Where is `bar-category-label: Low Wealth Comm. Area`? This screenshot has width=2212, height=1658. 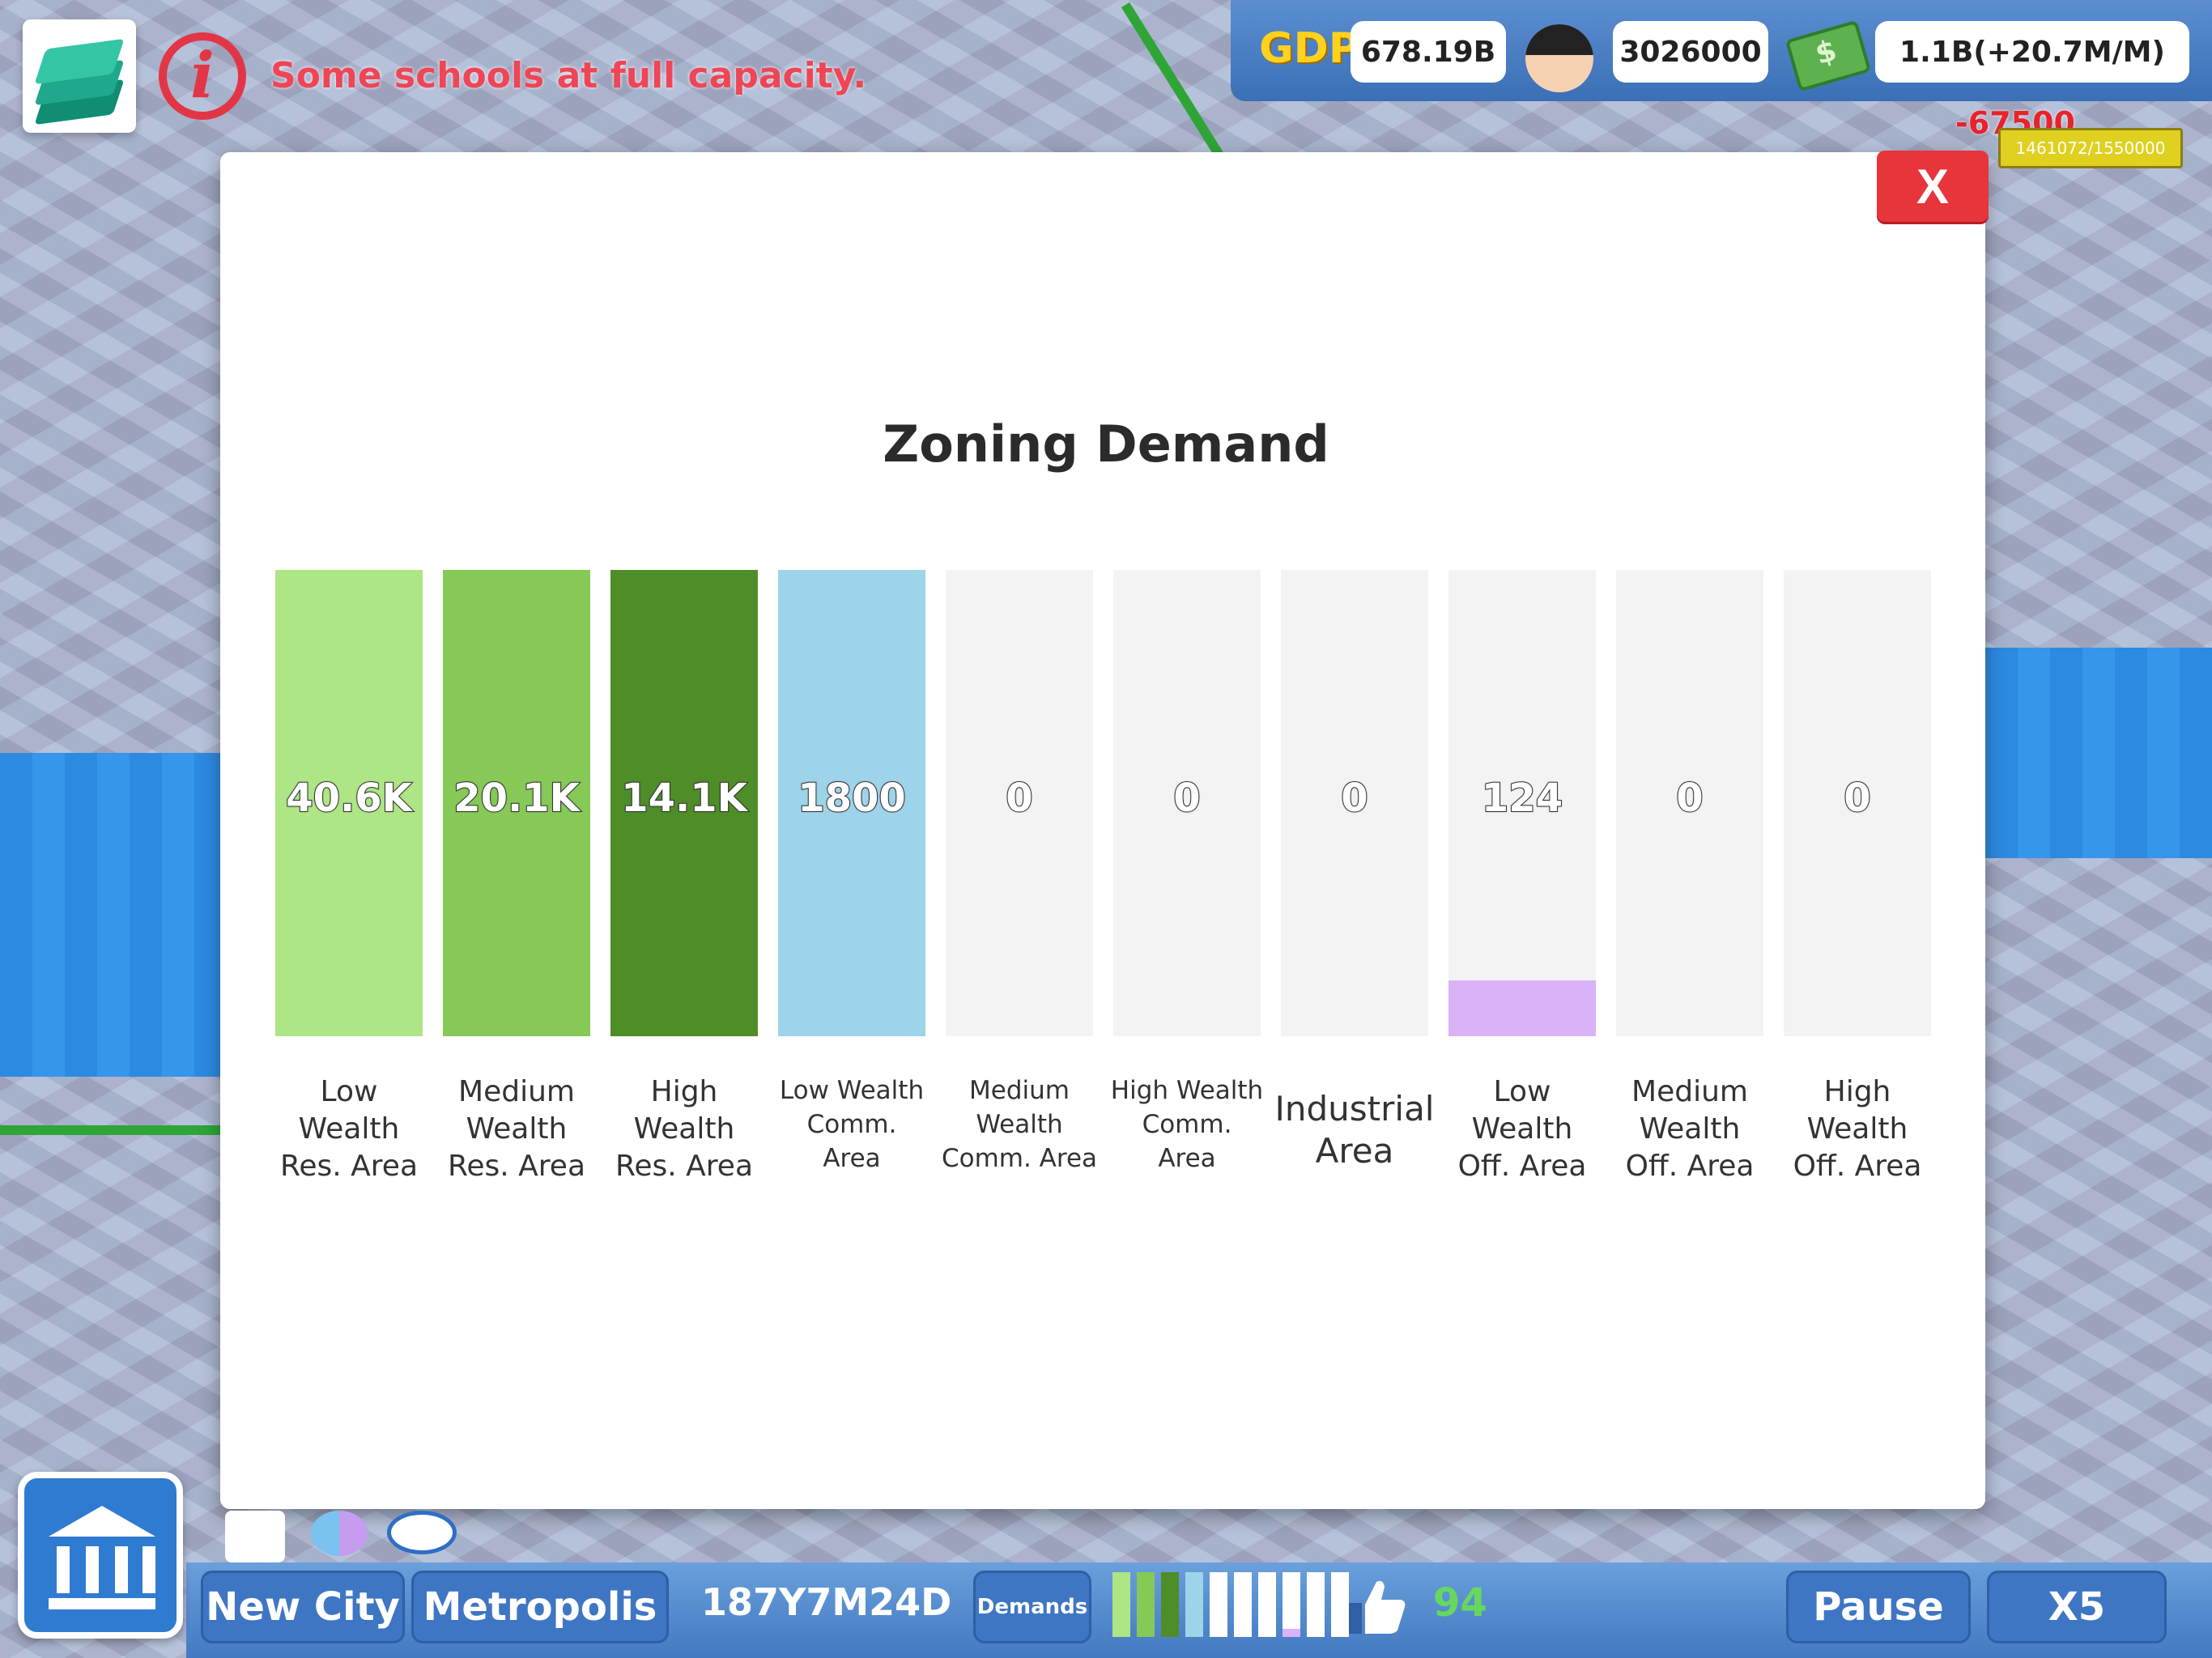 bar-category-label: Low Wealth Comm. Area is located at coordinates (852, 1124).